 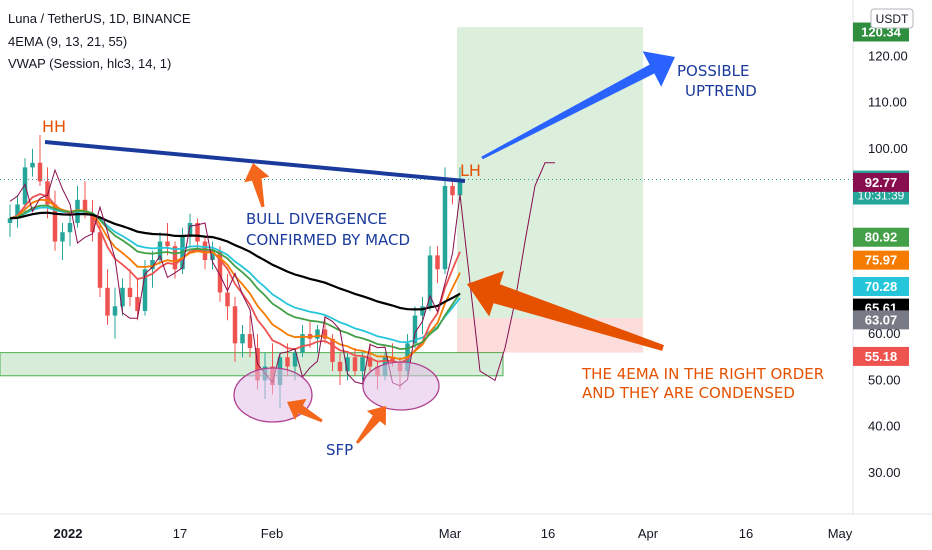 What do you see at coordinates (339, 450) in the screenshot?
I see `sfp-label: SFP` at bounding box center [339, 450].